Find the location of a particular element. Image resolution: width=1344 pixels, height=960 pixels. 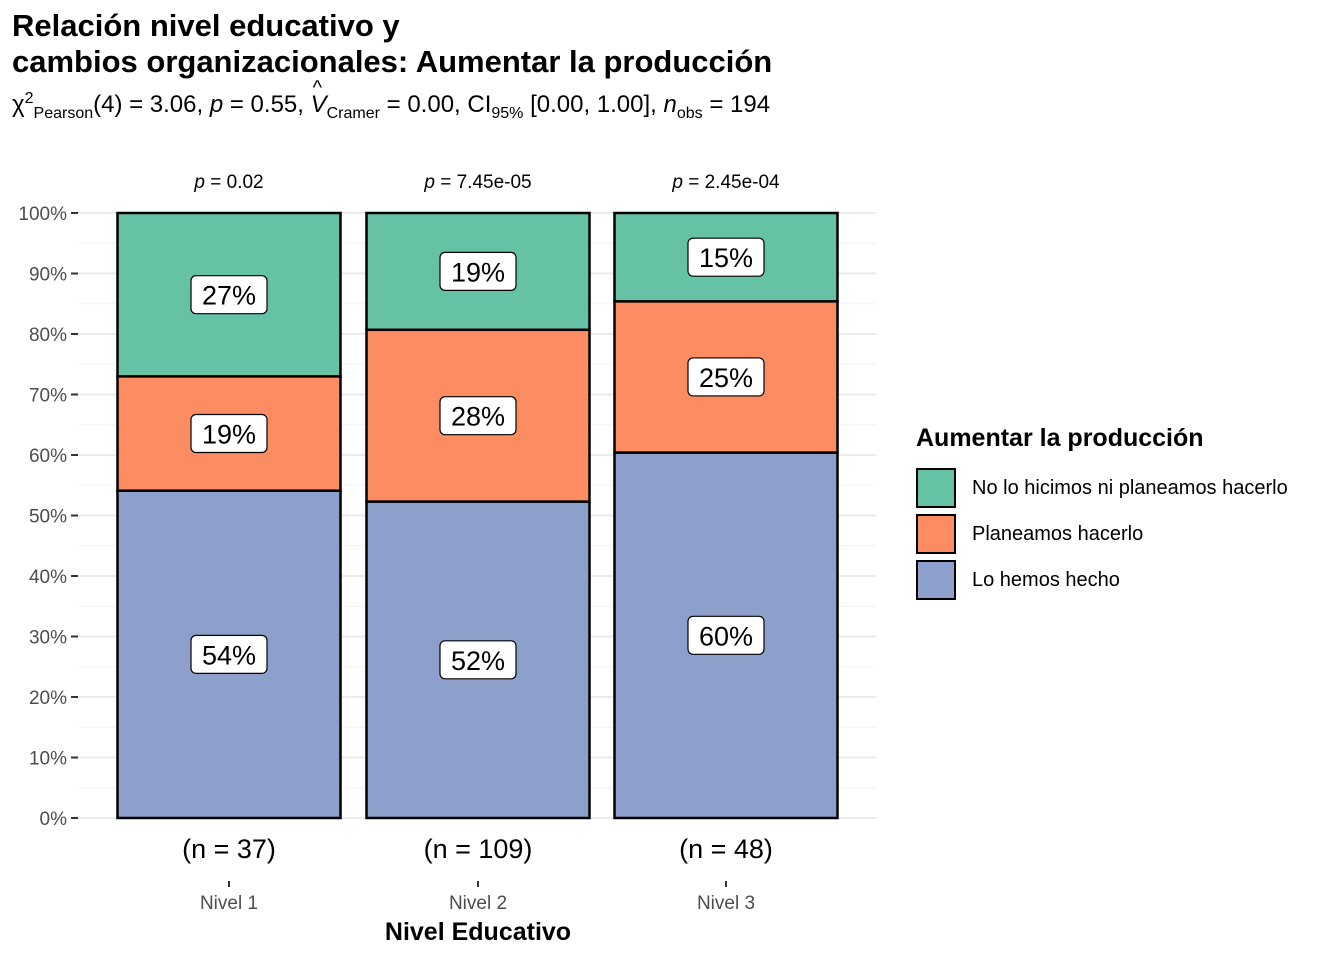

p-value: = 0.55, is located at coordinates (266, 104).